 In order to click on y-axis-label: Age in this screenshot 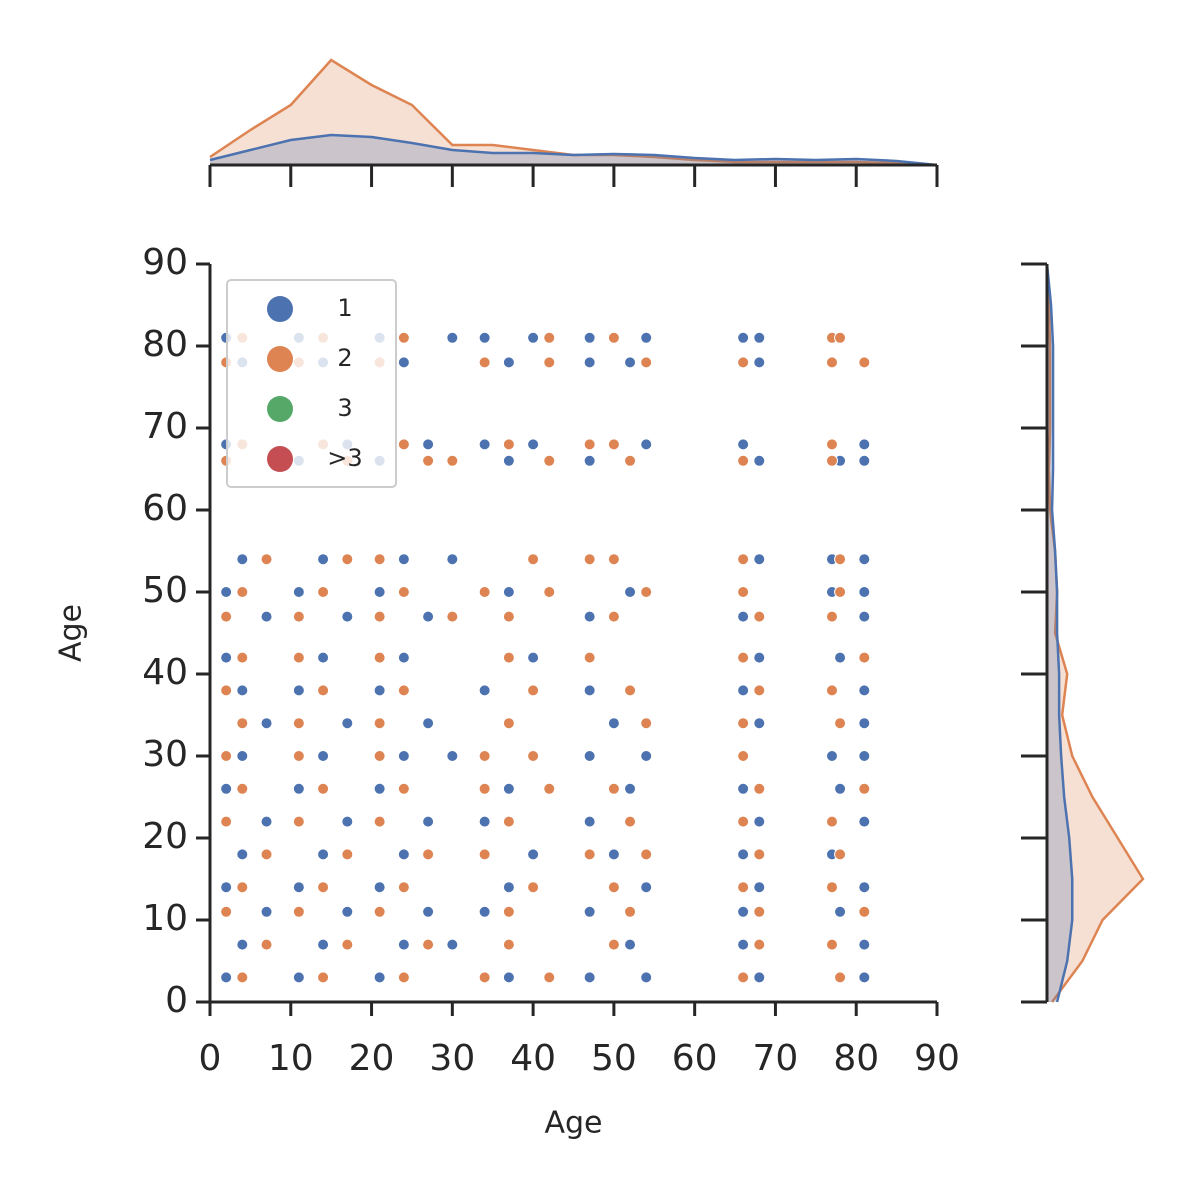, I will do `click(71, 633)`.